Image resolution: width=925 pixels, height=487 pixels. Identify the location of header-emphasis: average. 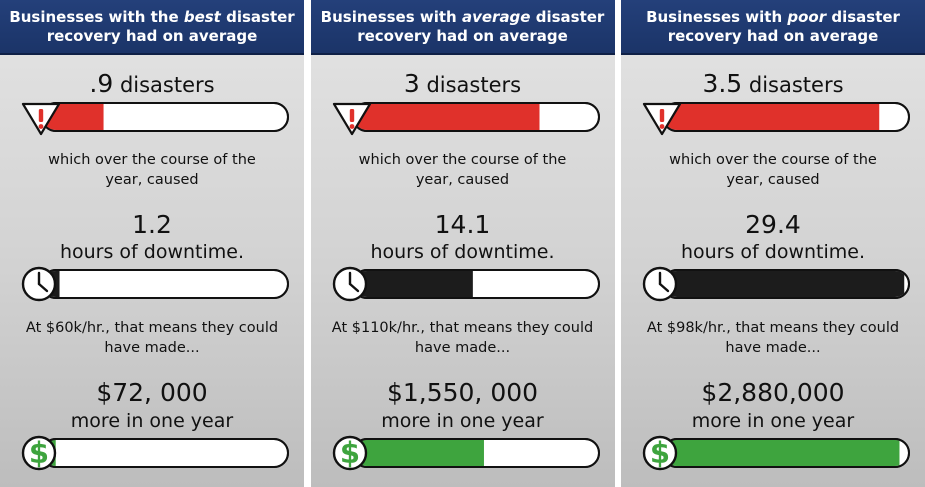
(496, 17).